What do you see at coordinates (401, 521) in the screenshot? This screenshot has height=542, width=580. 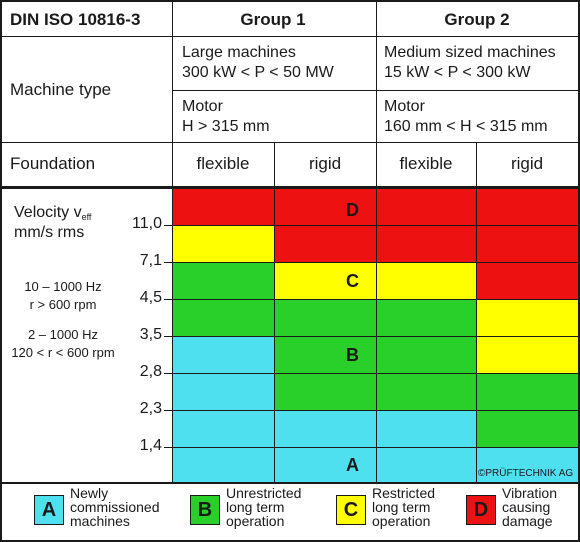 I see `legend-text-c: operation` at bounding box center [401, 521].